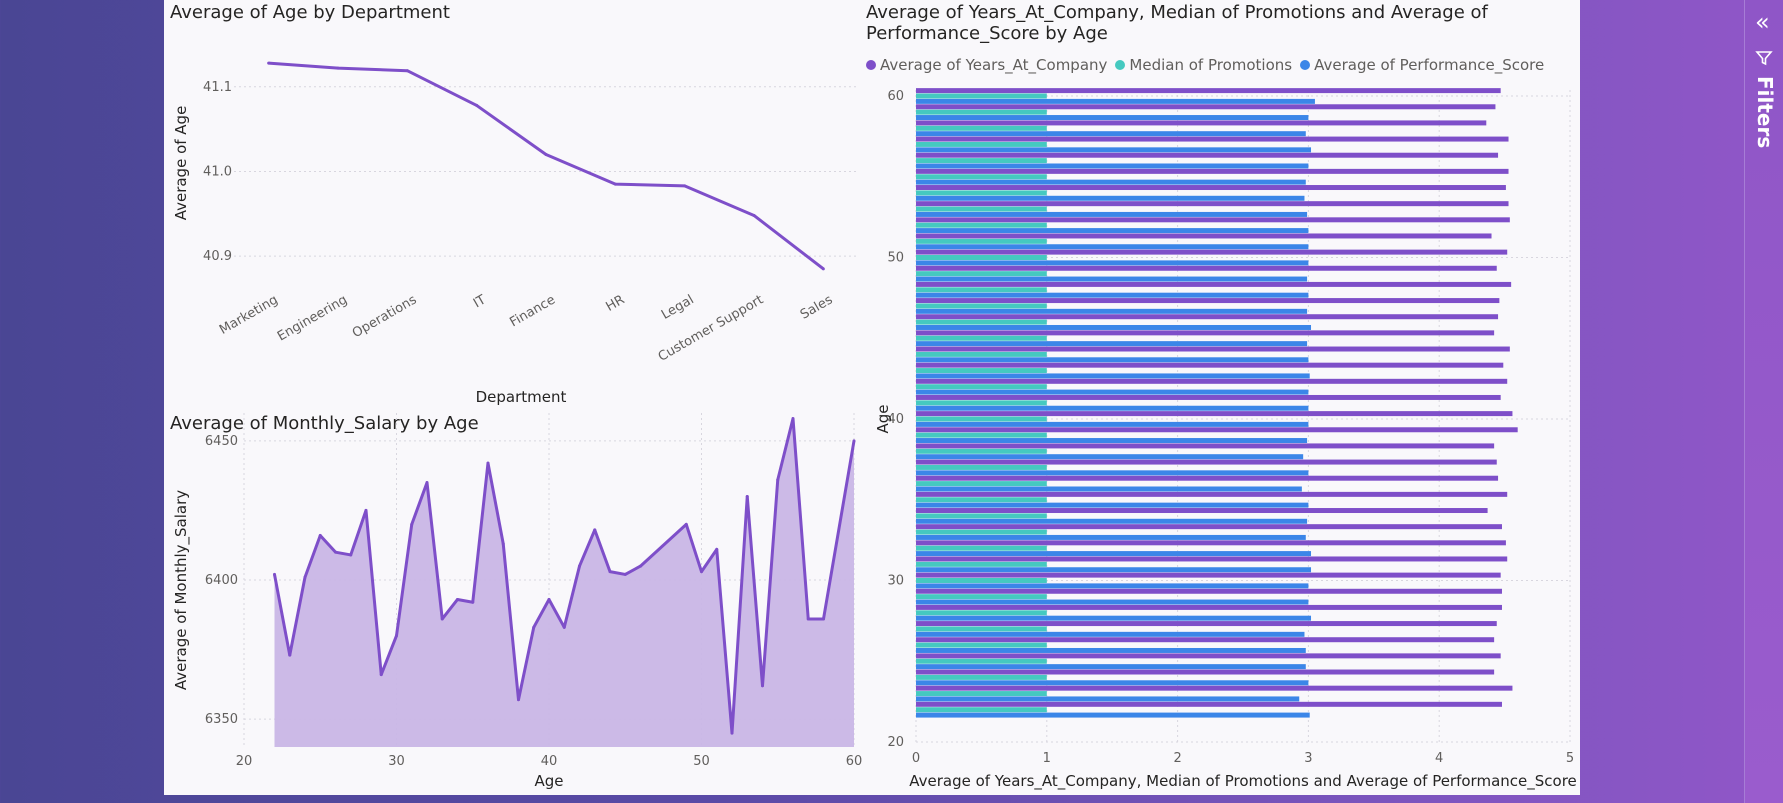 The width and height of the screenshot is (1783, 803). I want to click on legend-label: Average of Years_At_Company, so click(994, 65).